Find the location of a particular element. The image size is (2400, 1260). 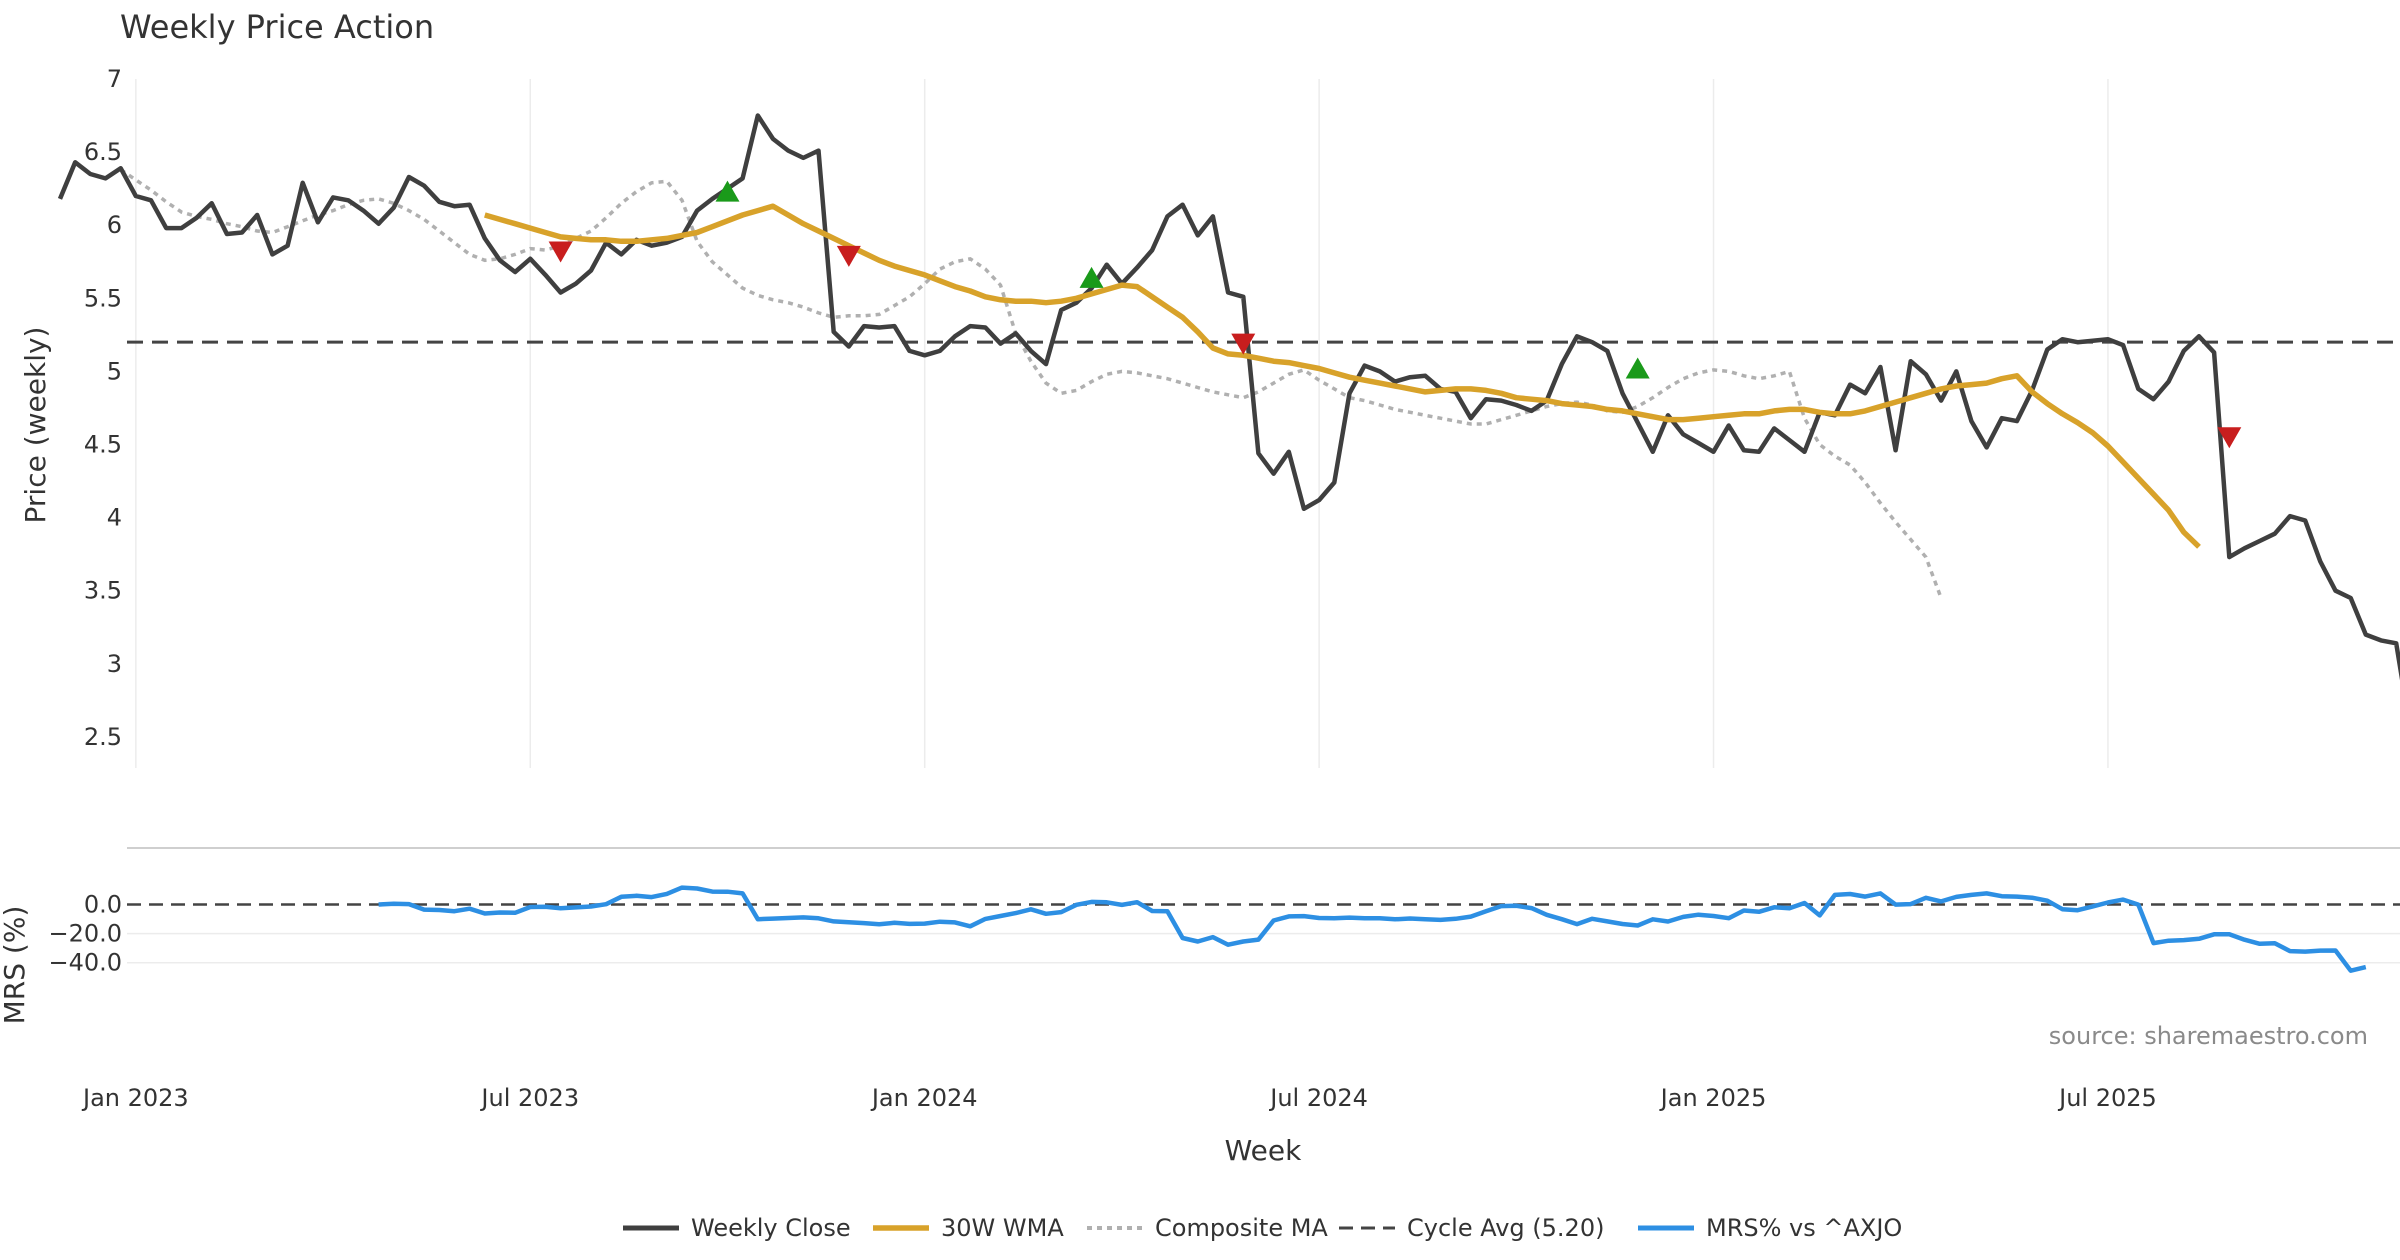

legend-label: 30W WMA is located at coordinates (1002, 1228).